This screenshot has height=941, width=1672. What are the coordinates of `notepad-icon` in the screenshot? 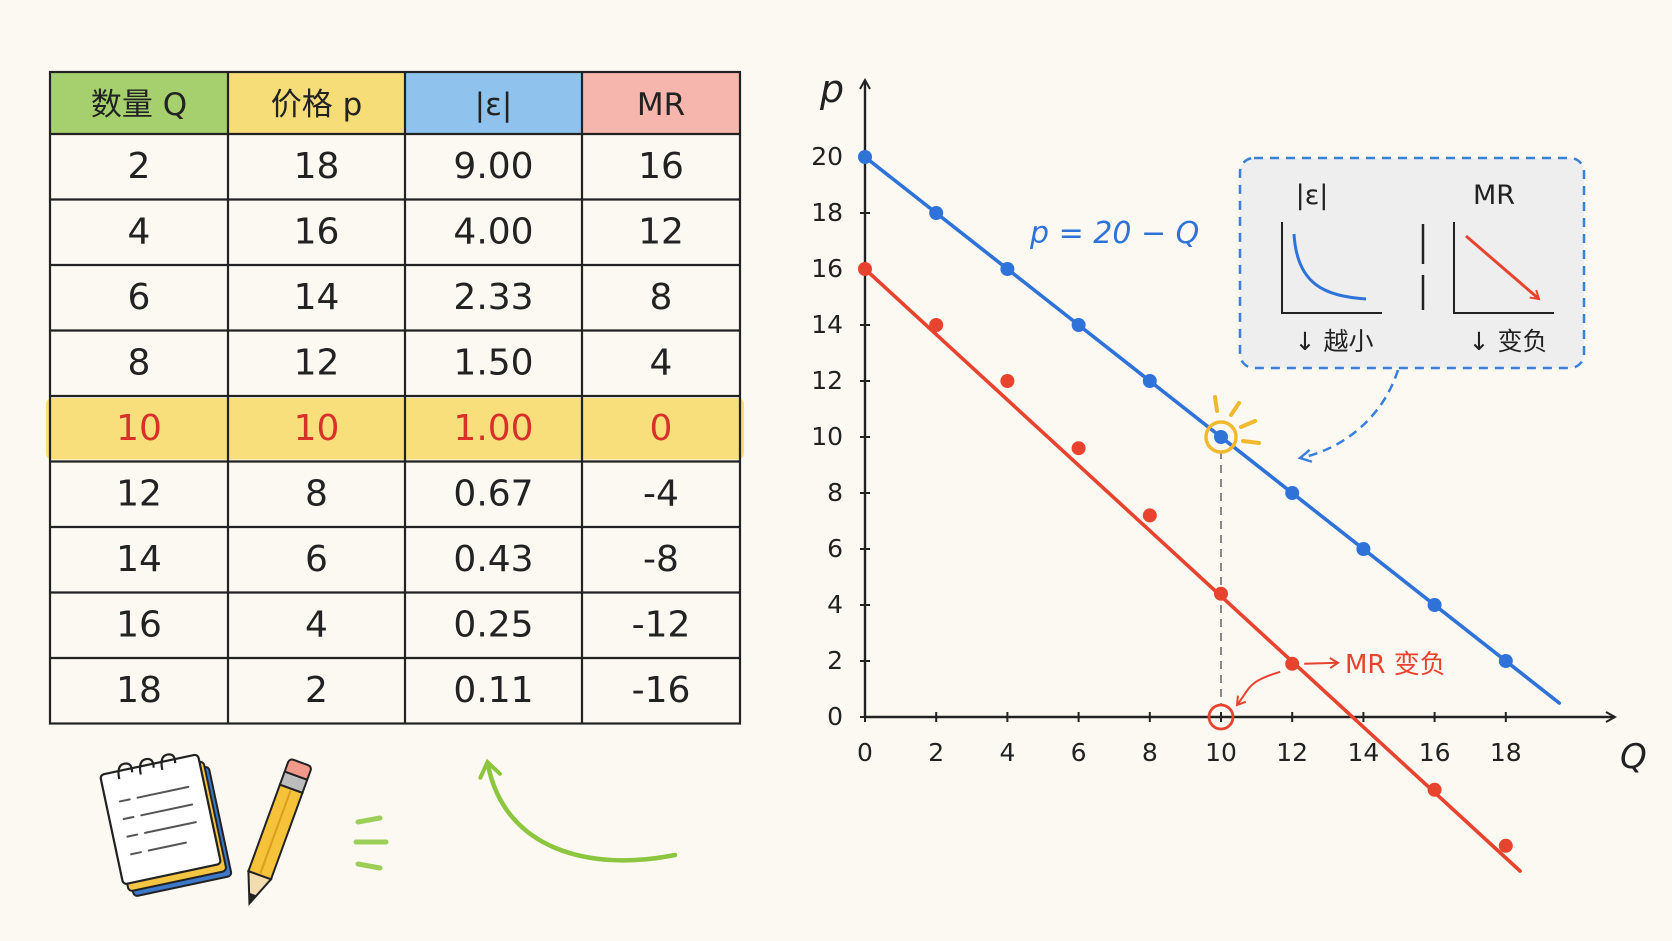 It's located at (165, 823).